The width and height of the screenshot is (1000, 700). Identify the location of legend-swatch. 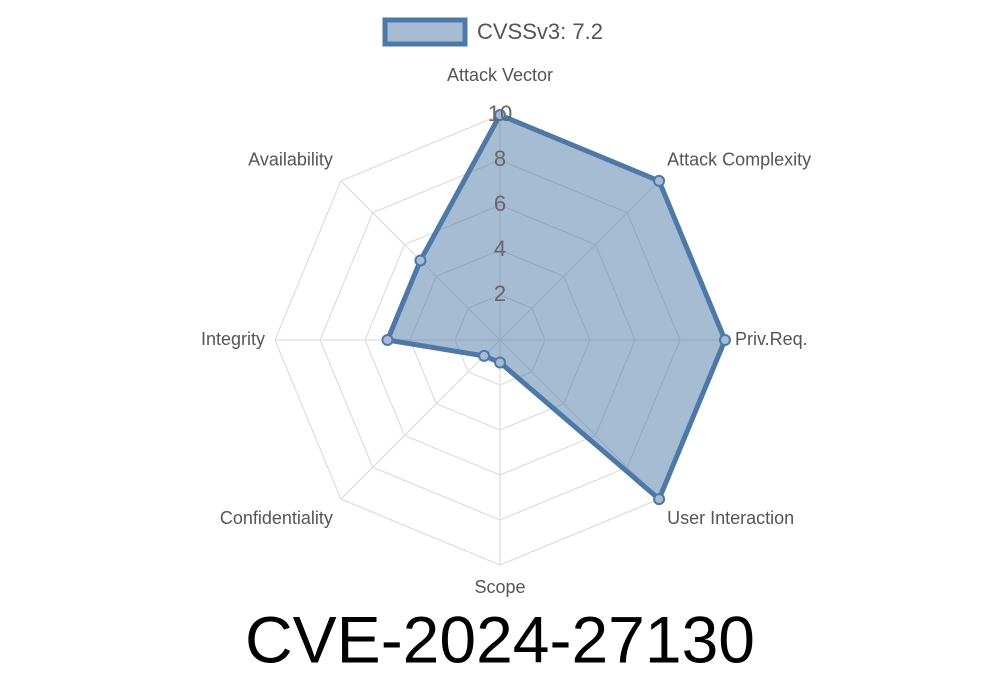
(425, 32).